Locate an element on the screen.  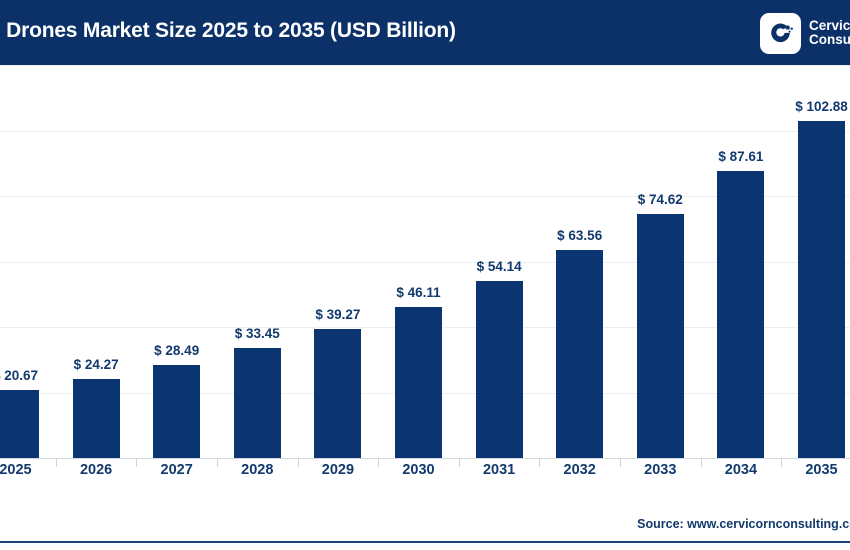
bar-2035 is located at coordinates (821, 289).